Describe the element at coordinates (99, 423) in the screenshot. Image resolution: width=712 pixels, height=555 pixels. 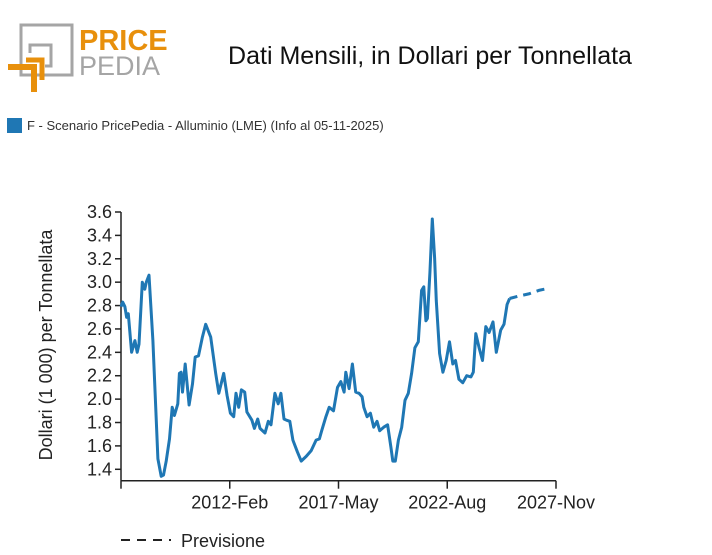
I see `y-tick-label: 1.8` at that location.